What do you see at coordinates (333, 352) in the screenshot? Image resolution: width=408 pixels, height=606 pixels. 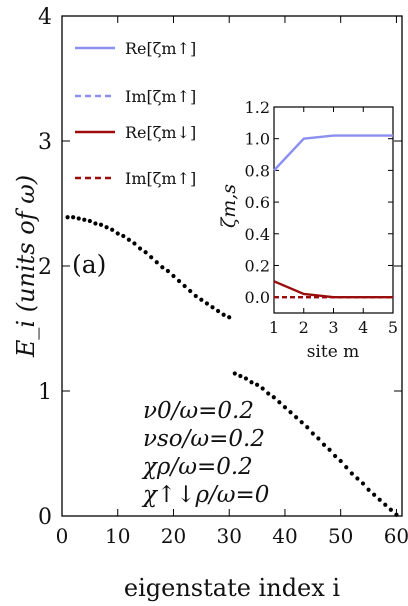 I see `inset-x-axis-label: site m` at bounding box center [333, 352].